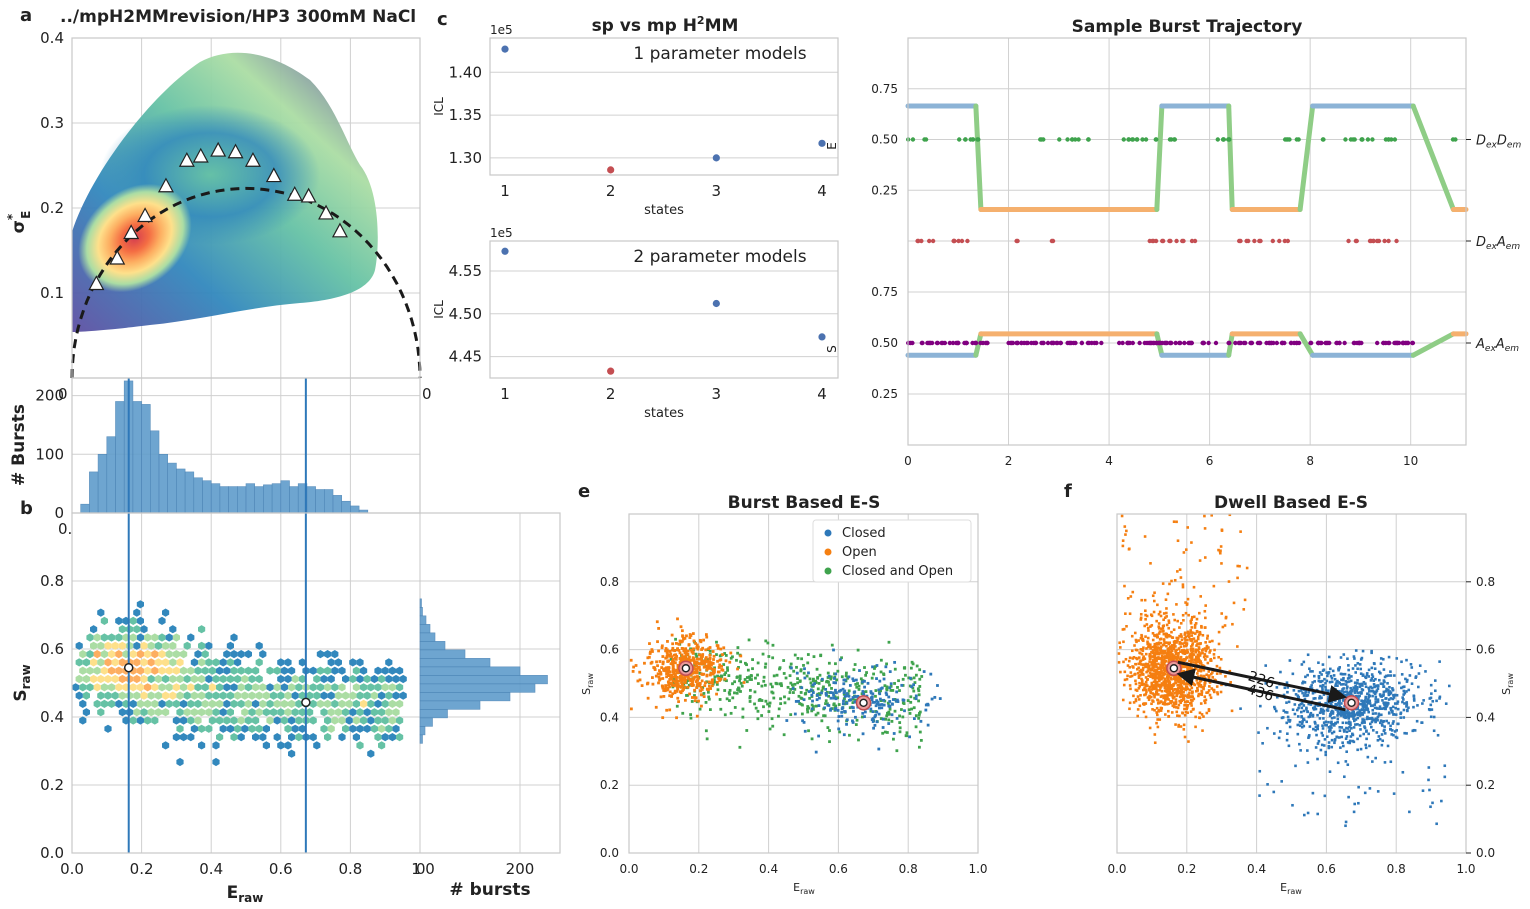 This screenshot has height=909, width=1530. Describe the element at coordinates (350, 869) in the screenshot. I see `panel-b-xtick-label: 0.8` at that location.